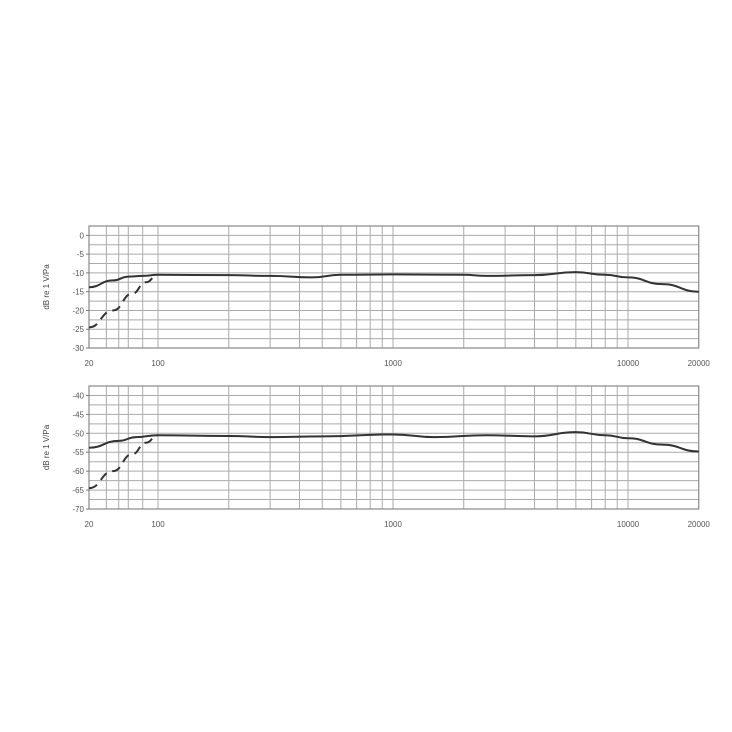 The width and height of the screenshot is (732, 732). I want to click on y-tick-label: -10, so click(78, 273).